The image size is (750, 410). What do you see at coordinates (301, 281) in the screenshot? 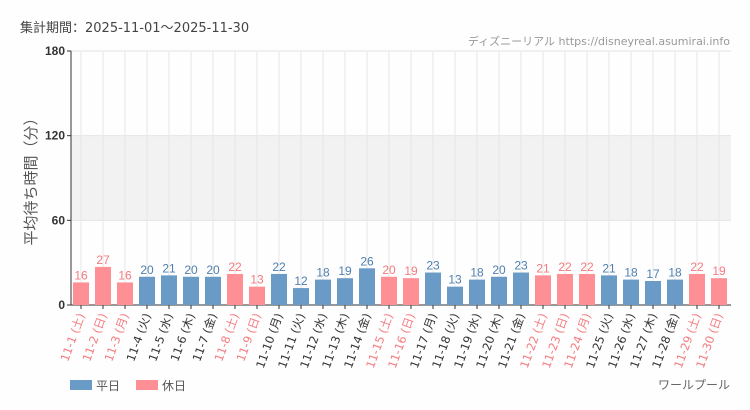
I see `data-label: 12` at bounding box center [301, 281].